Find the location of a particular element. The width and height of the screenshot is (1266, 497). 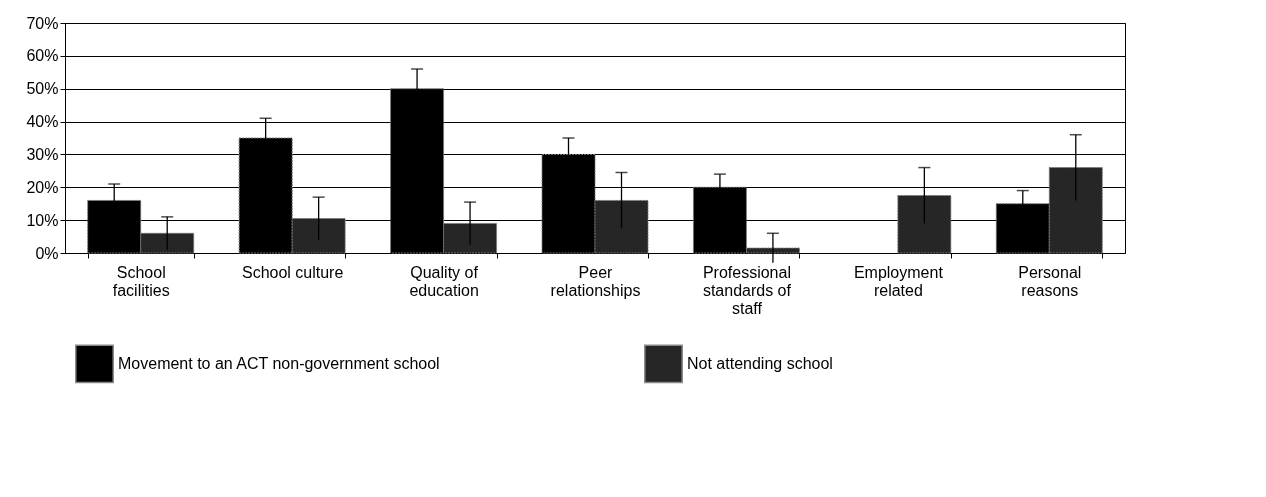

y-tick-label: 50% is located at coordinates (42, 89).